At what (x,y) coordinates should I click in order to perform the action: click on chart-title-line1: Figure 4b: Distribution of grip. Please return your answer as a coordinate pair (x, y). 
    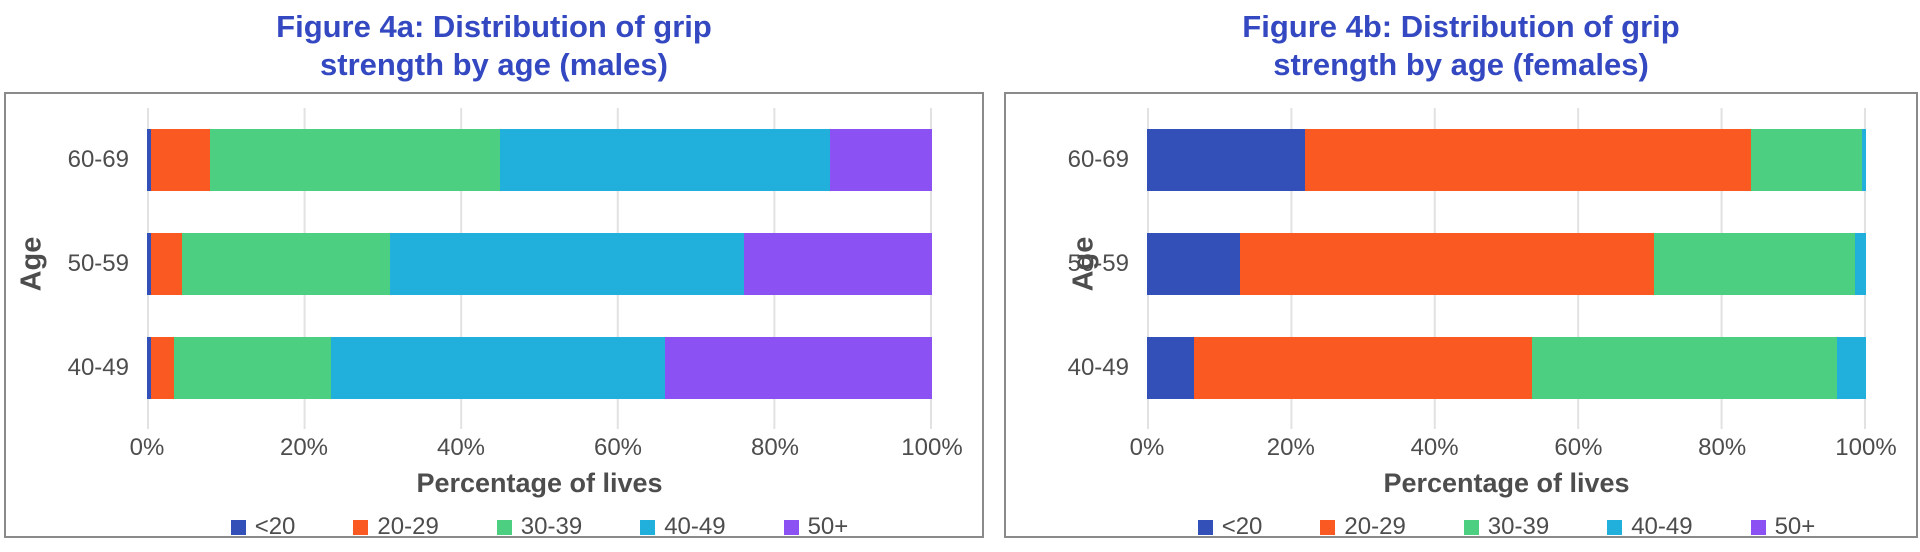
    Looking at the image, I should click on (1461, 26).